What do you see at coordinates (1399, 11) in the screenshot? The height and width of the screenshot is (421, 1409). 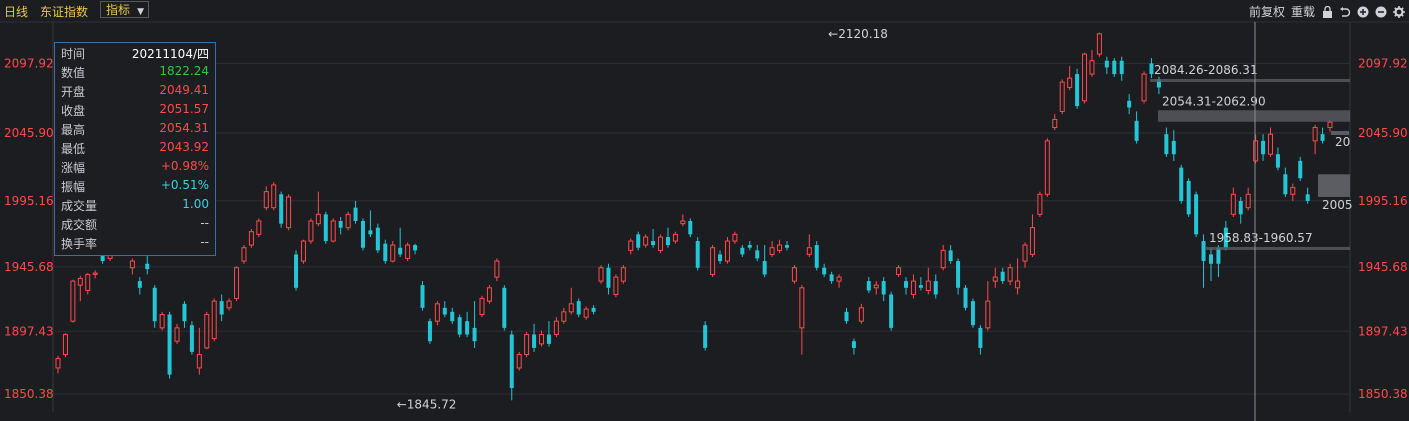 I see `gear-icon` at bounding box center [1399, 11].